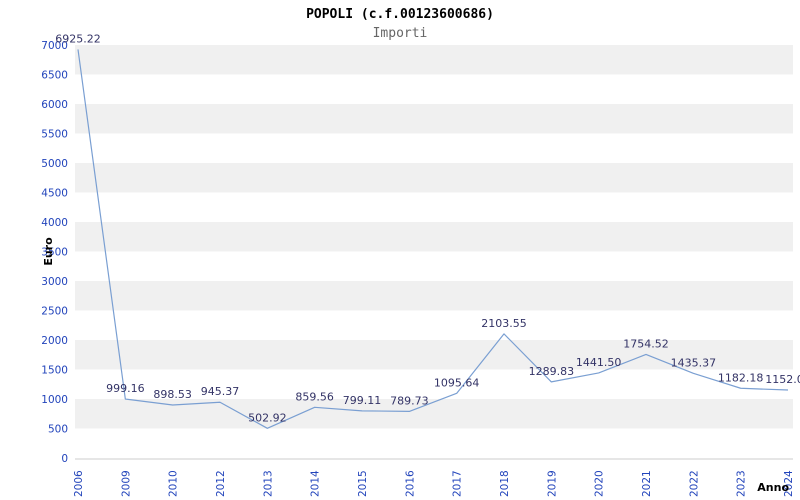  What do you see at coordinates (268, 483) in the screenshot?
I see `x-tick-label: 2013` at bounding box center [268, 483].